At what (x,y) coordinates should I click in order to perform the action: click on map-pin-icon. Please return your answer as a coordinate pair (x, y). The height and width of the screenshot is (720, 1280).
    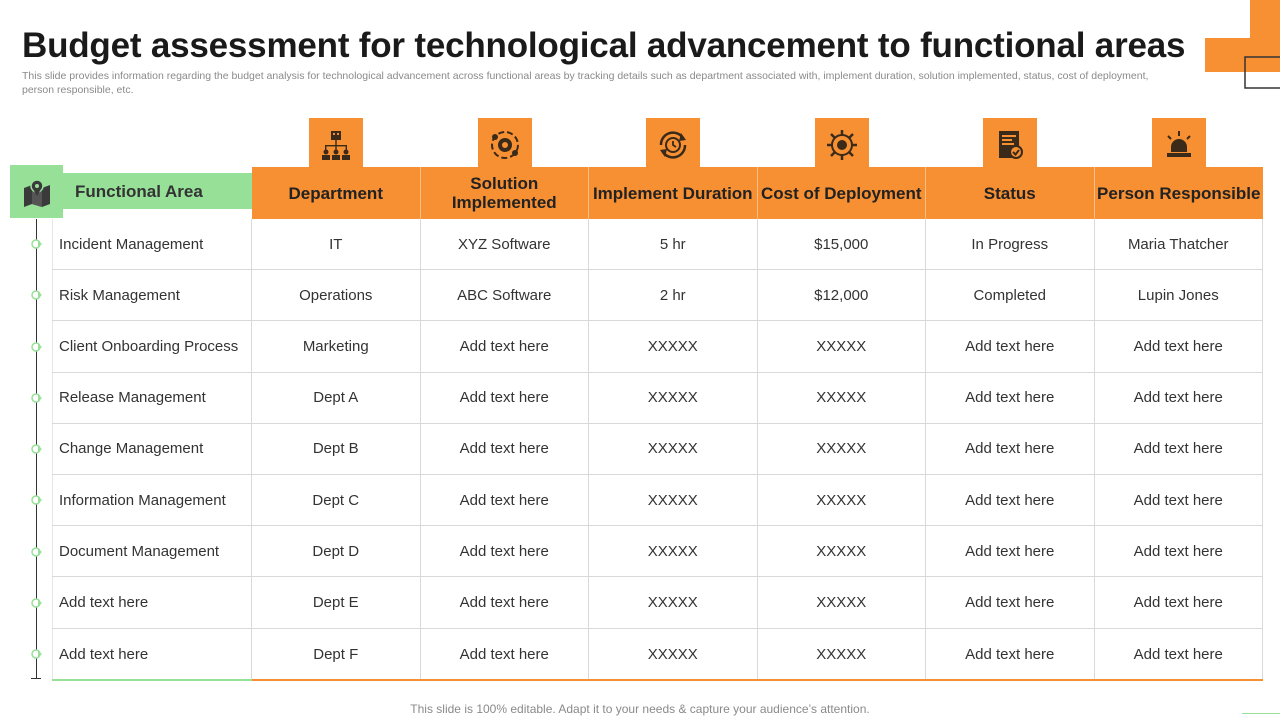
    Looking at the image, I should click on (36, 191).